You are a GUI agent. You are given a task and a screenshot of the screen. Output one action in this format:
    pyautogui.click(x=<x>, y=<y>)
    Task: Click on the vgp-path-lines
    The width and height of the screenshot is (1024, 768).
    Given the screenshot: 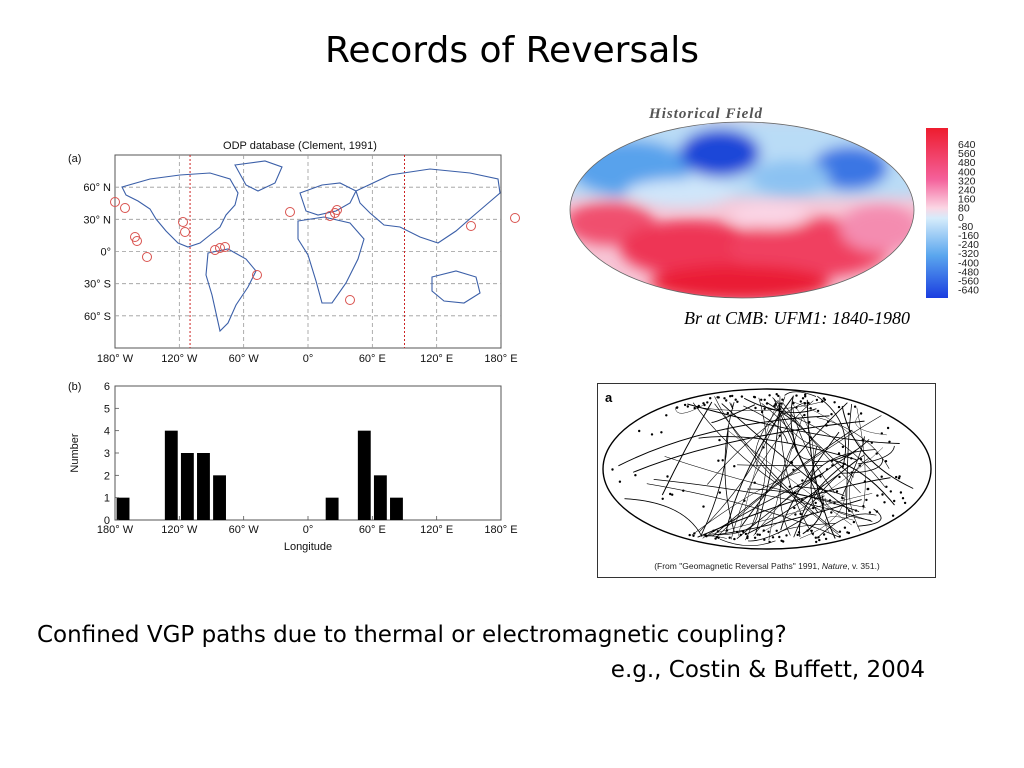 What is the action you would take?
    pyautogui.click(x=762, y=468)
    